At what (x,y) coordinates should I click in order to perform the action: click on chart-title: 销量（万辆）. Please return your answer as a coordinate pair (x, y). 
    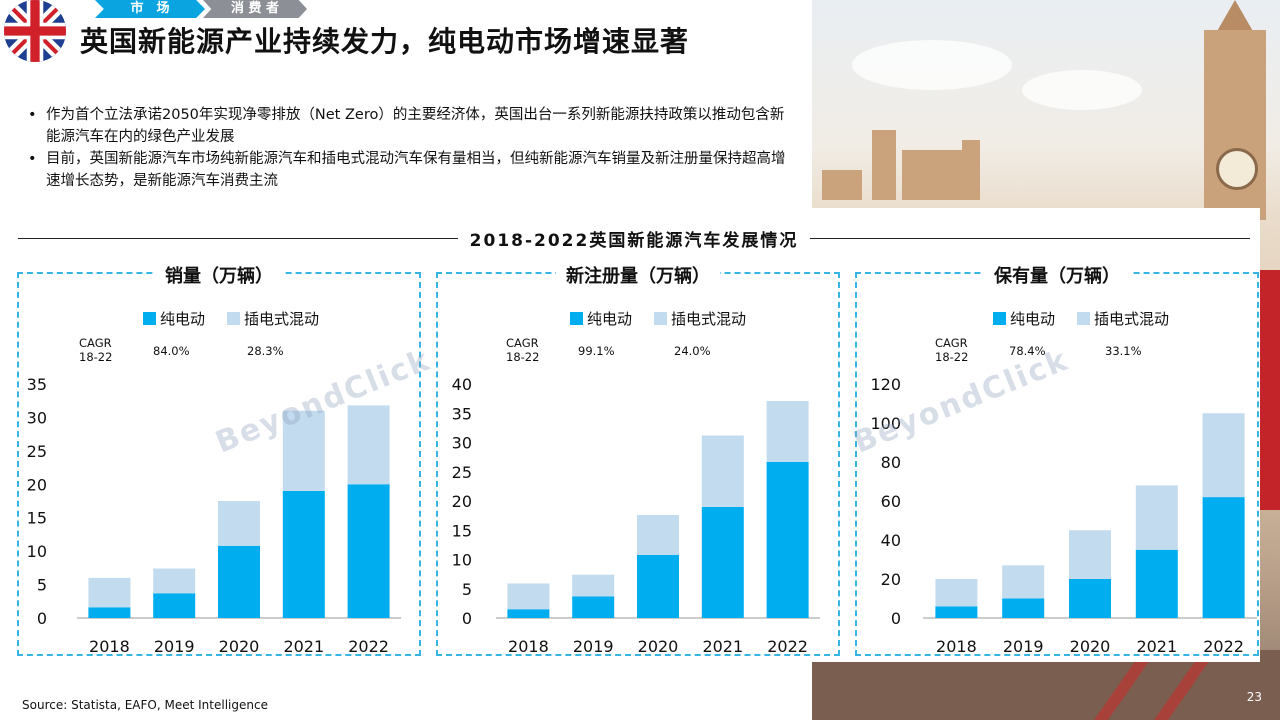
    Looking at the image, I should click on (219, 276).